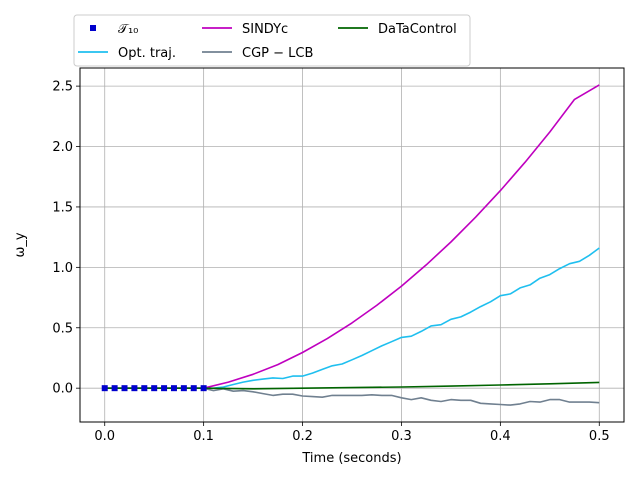 Image resolution: width=640 pixels, height=480 pixels. What do you see at coordinates (62, 87) in the screenshot?
I see `y-tick-label: 2.5` at bounding box center [62, 87].